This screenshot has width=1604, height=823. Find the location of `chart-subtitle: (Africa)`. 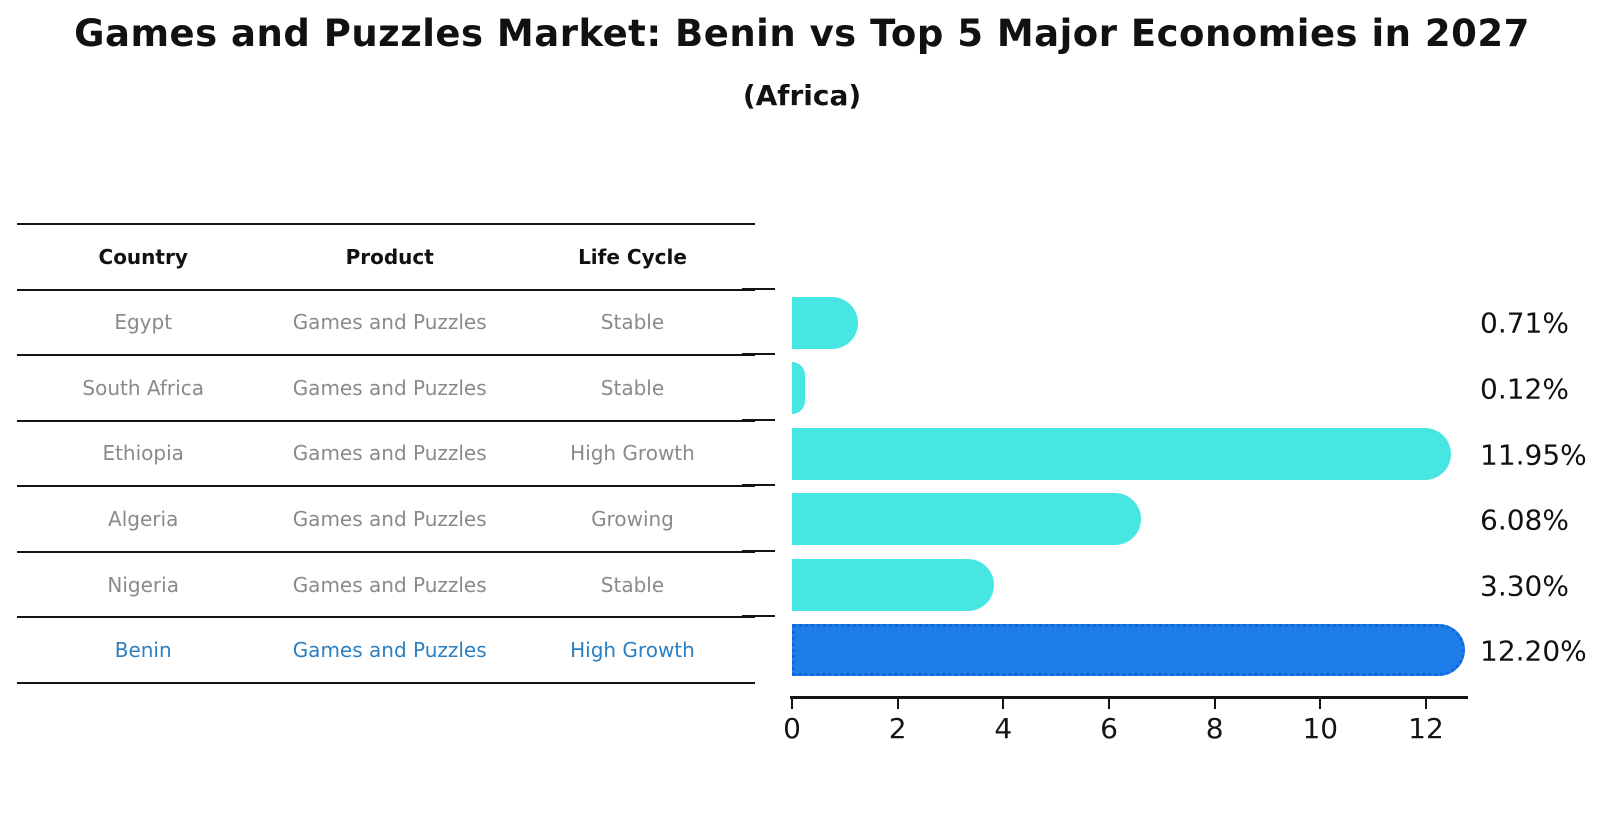

chart-subtitle: (Africa) is located at coordinates (802, 95).